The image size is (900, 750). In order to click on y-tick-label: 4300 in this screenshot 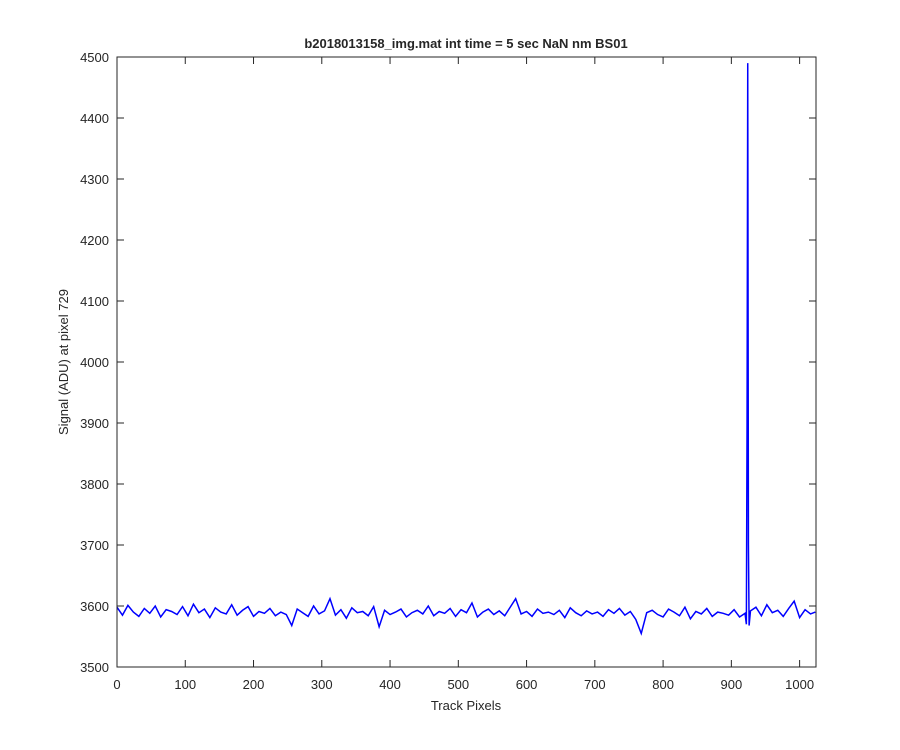, I will do `click(94, 179)`.